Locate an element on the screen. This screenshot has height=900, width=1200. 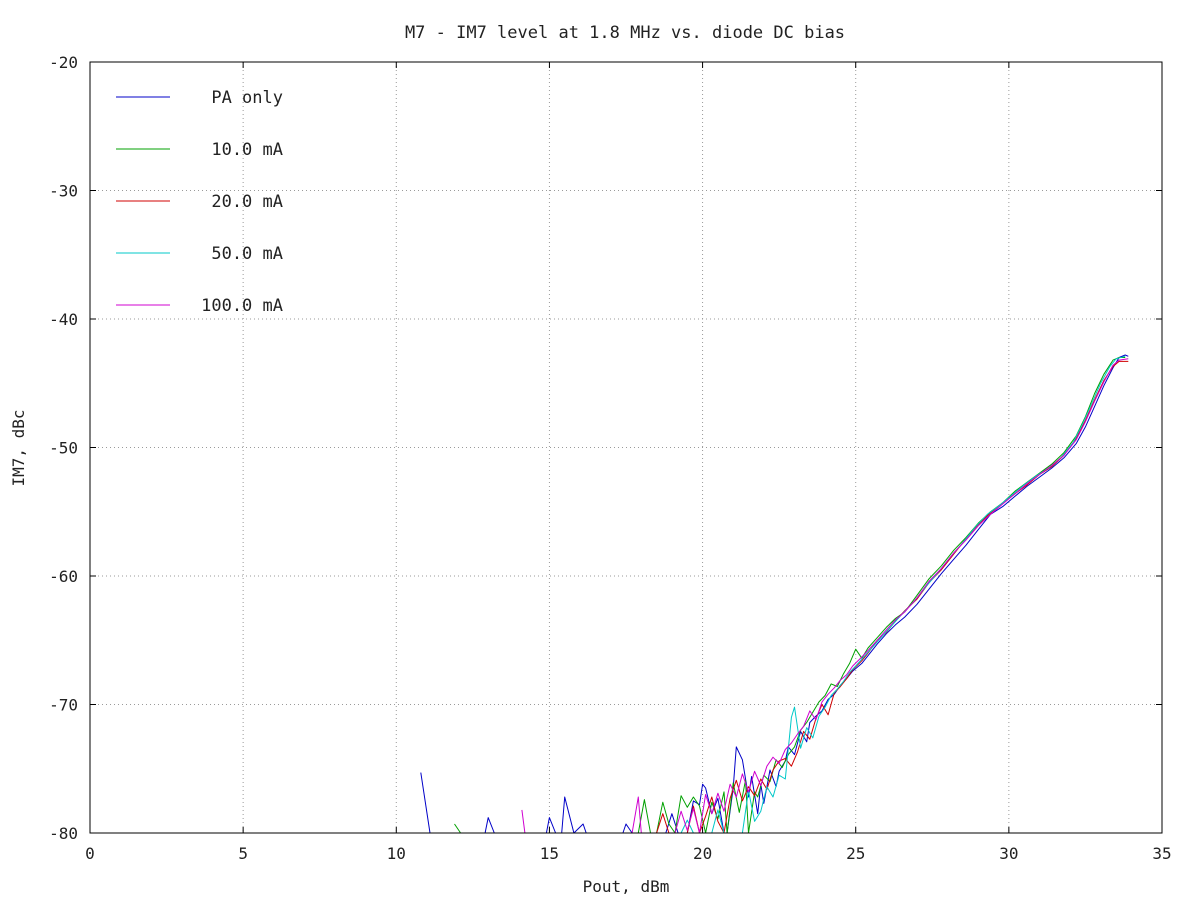
legend-label-4: 100.0 mA is located at coordinates (242, 306).